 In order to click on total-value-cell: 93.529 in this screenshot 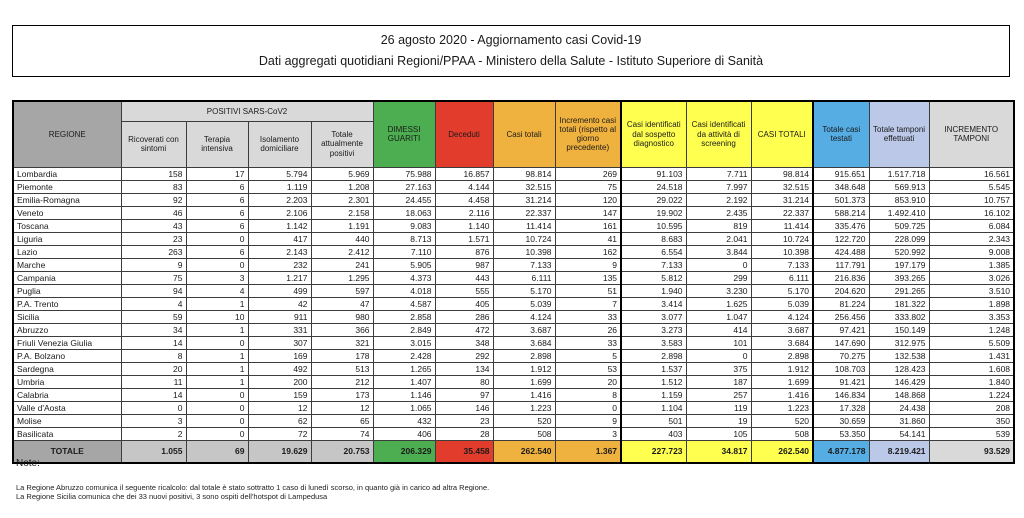, I will do `click(971, 451)`.